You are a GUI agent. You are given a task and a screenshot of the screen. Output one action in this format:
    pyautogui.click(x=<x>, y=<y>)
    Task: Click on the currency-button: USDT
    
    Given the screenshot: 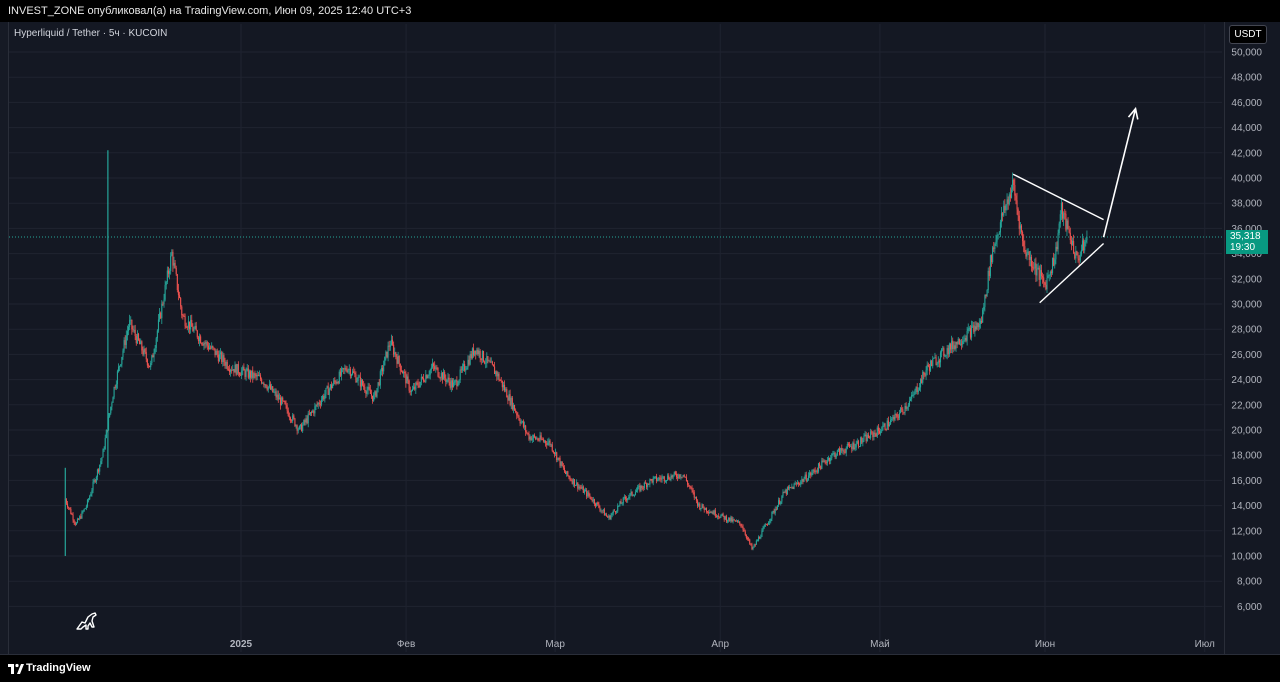 What is the action you would take?
    pyautogui.click(x=1248, y=34)
    